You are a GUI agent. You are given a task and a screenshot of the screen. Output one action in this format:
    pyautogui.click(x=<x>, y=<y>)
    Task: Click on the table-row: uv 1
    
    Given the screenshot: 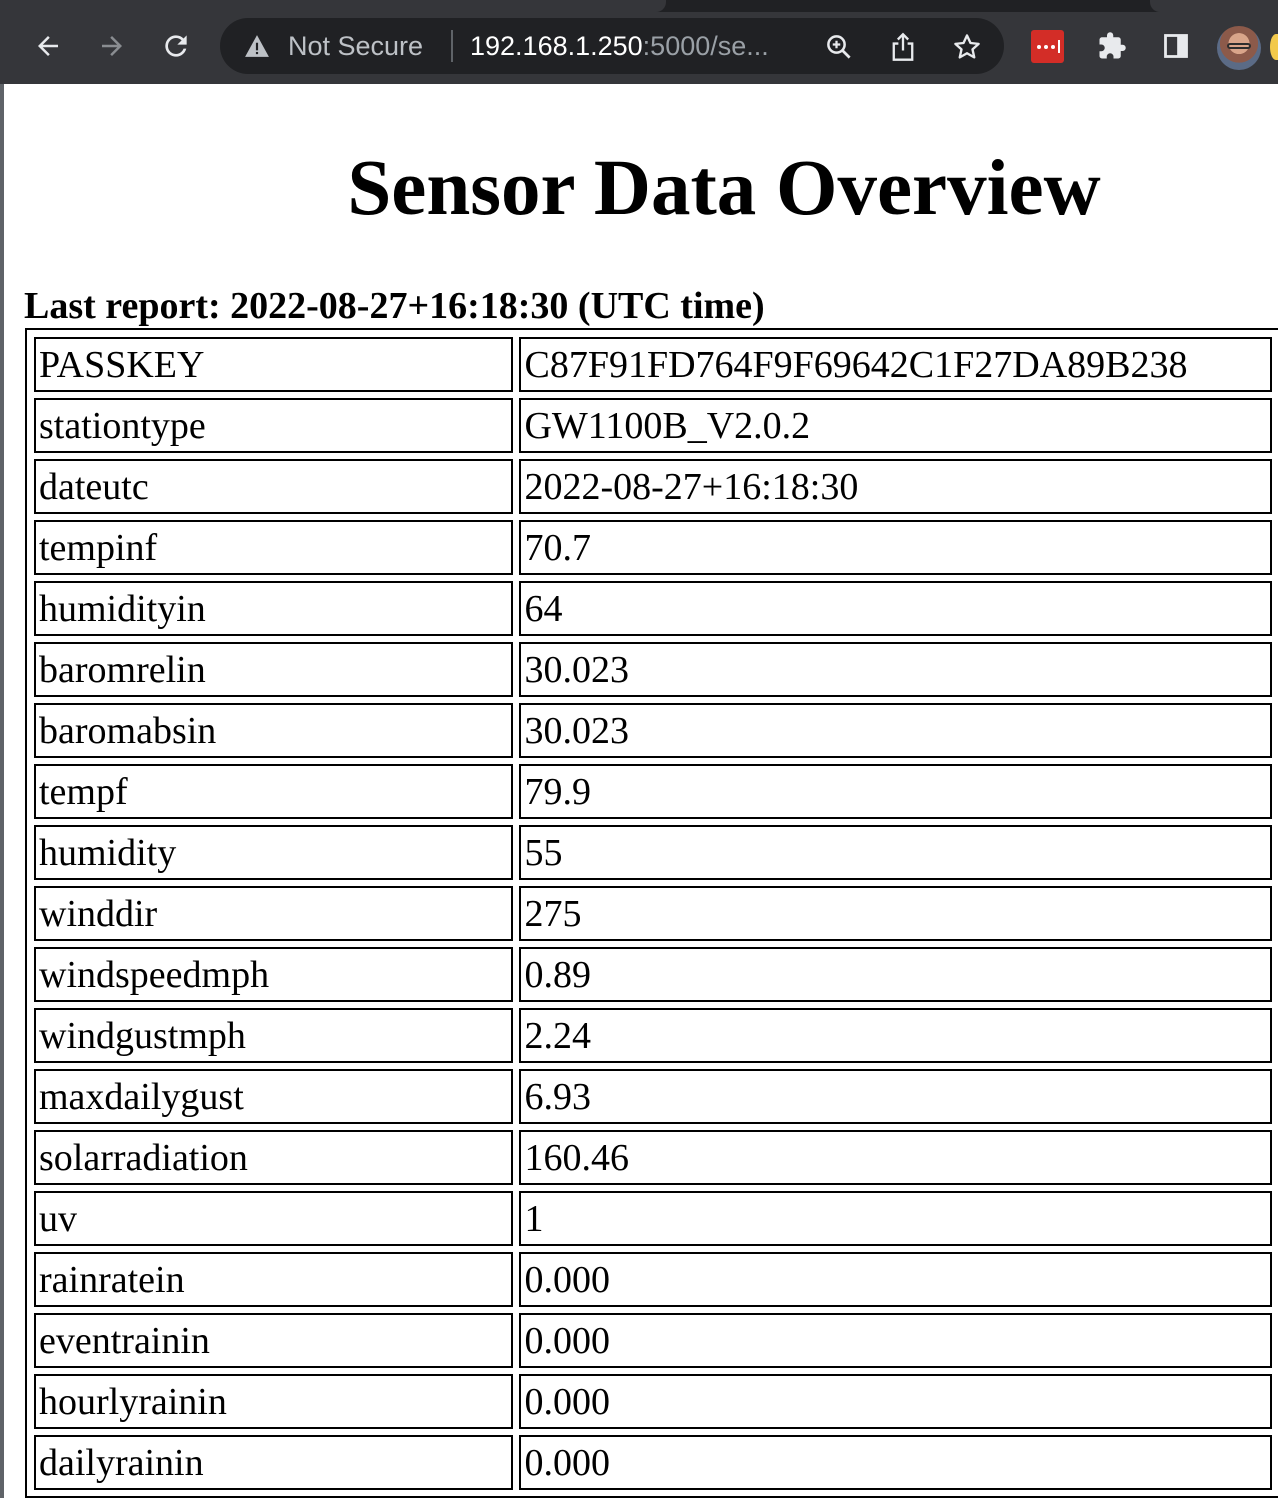 What is the action you would take?
    pyautogui.click(x=653, y=1218)
    